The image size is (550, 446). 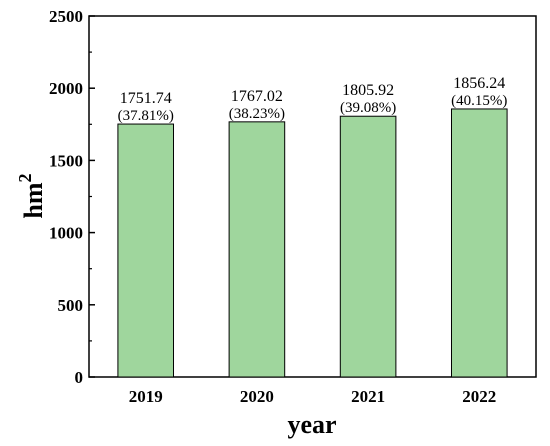 I want to click on y-axis: 0 500 1000 1500 2000 2500, so click(x=72, y=197).